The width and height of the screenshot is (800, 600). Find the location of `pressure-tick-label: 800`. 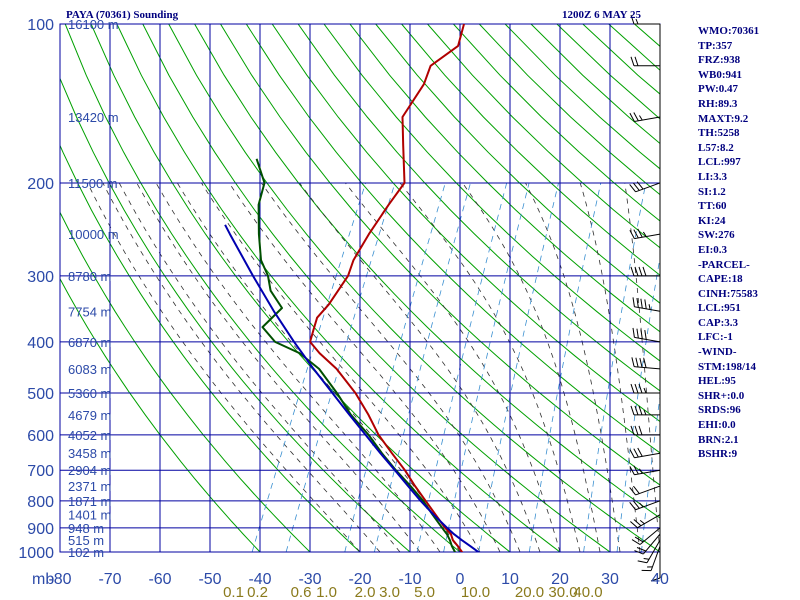

pressure-tick-label: 800 is located at coordinates (40, 502).